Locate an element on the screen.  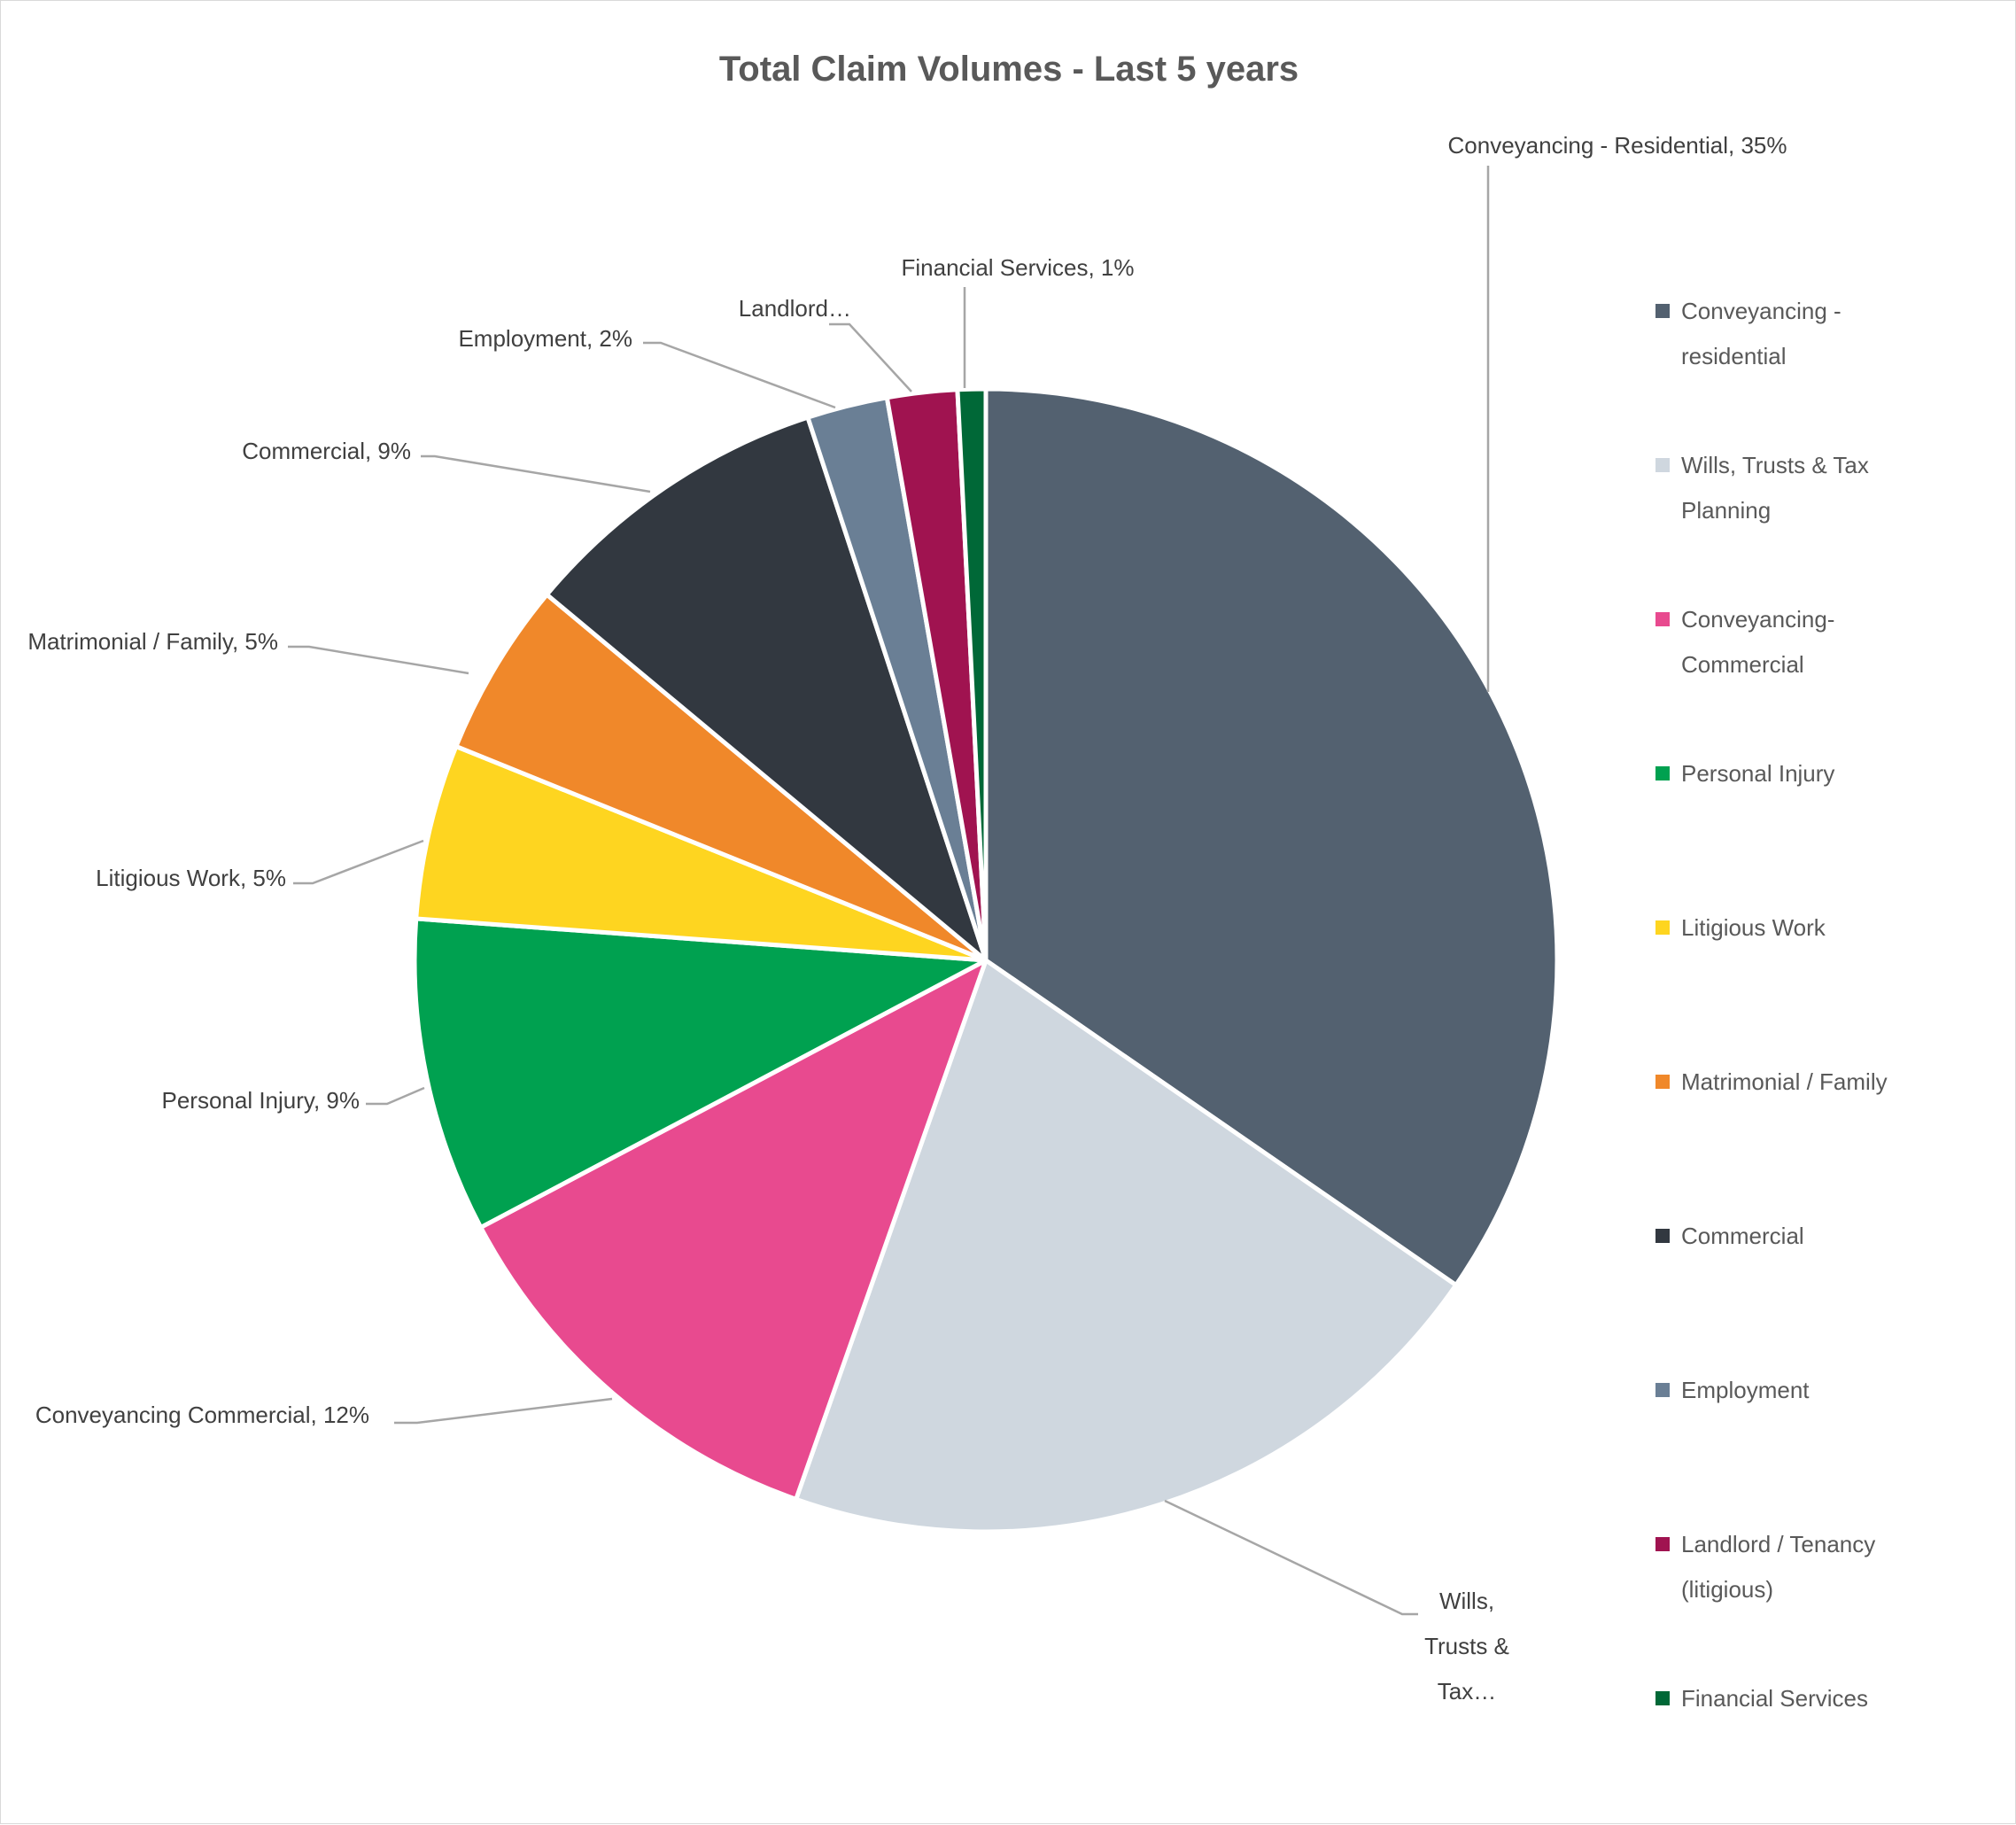
data-label-line: Trusts & is located at coordinates (1466, 1646).